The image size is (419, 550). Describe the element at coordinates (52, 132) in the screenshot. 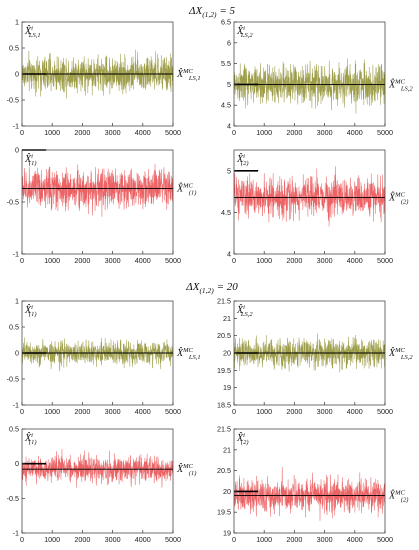

I see `panel-1-xtick-label: 1000` at that location.